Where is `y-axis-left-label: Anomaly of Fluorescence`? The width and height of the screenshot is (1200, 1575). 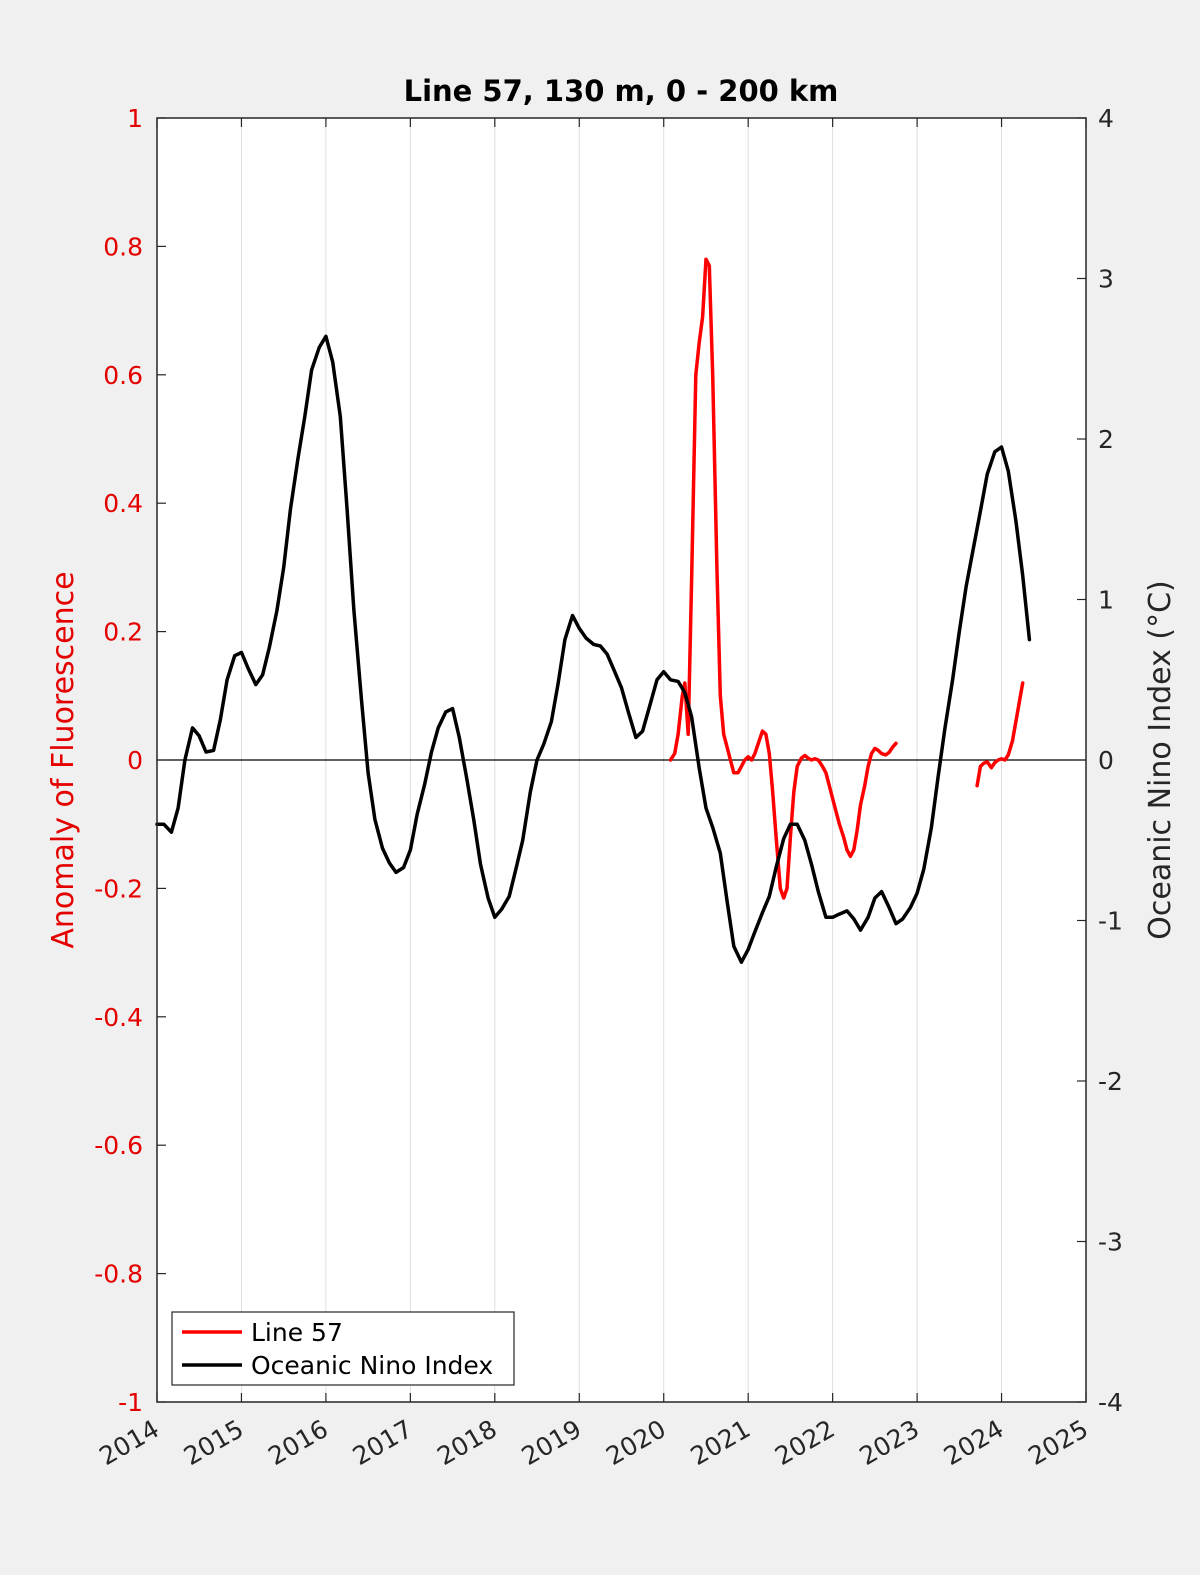
y-axis-left-label: Anomaly of Fluorescence is located at coordinates (63, 759).